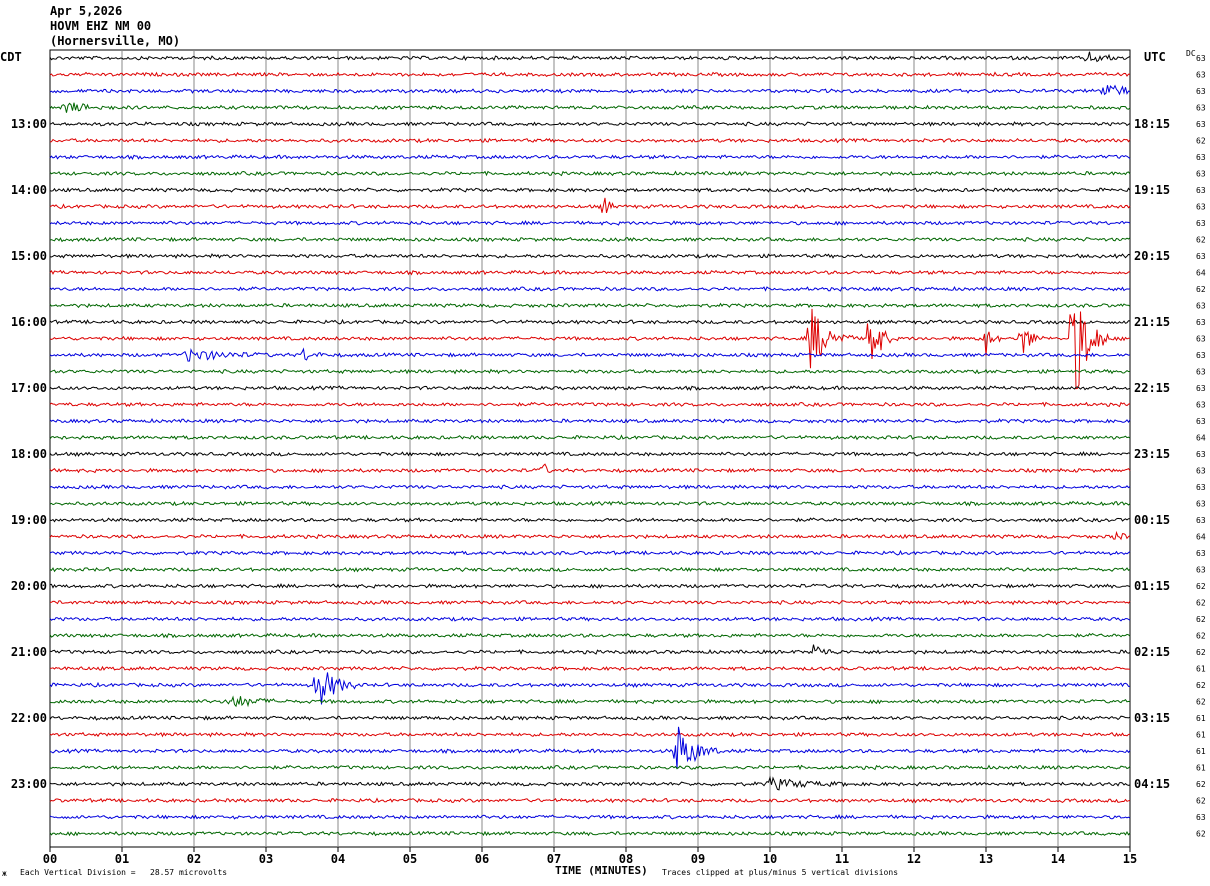 The width and height of the screenshot is (1210, 886). What do you see at coordinates (1152, 784) in the screenshot?
I see `right-time-label: 04:15` at bounding box center [1152, 784].